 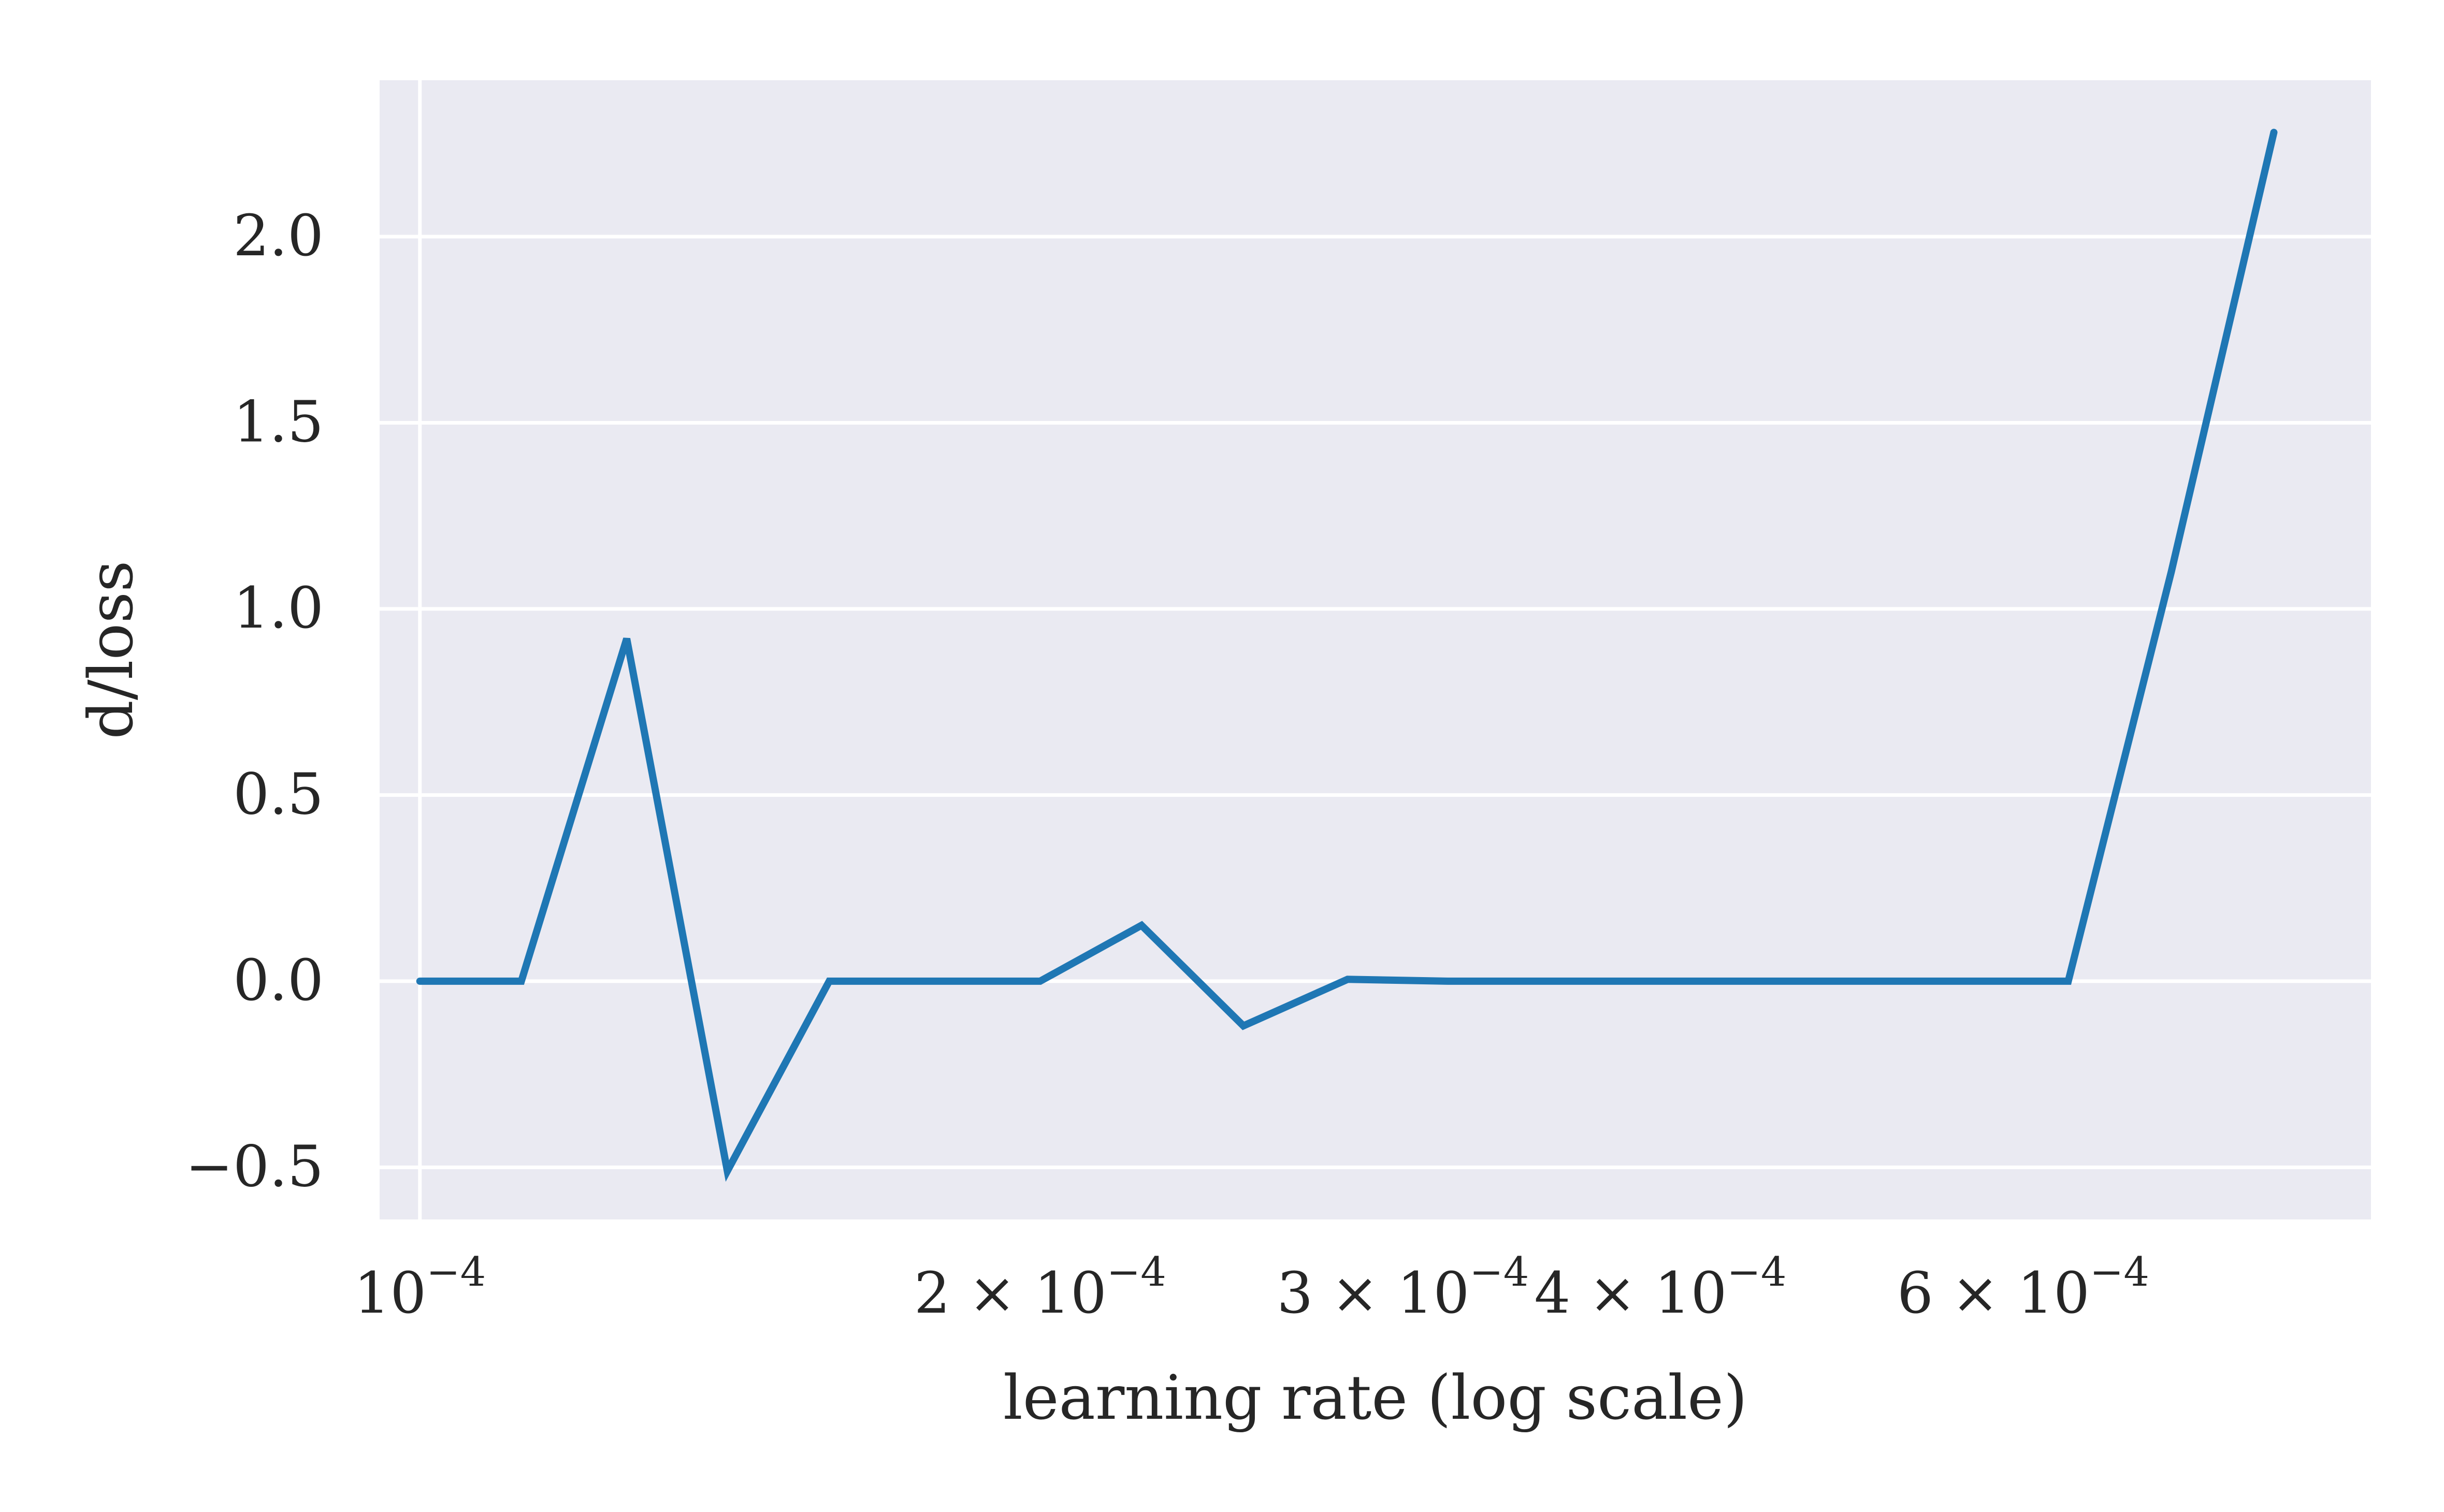 I want to click on y-tick-label: 0.0, so click(x=278, y=980).